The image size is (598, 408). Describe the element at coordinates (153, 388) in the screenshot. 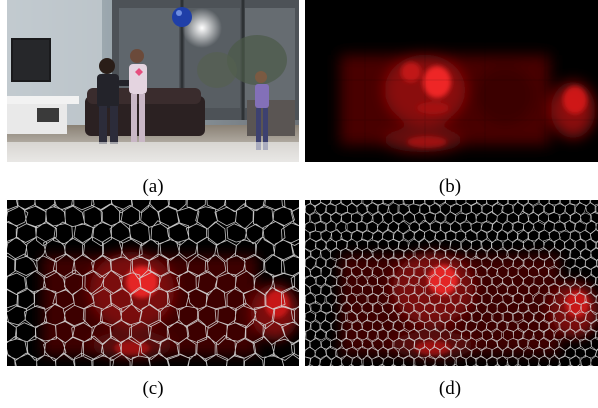

I see `caption-c: (c)` at that location.